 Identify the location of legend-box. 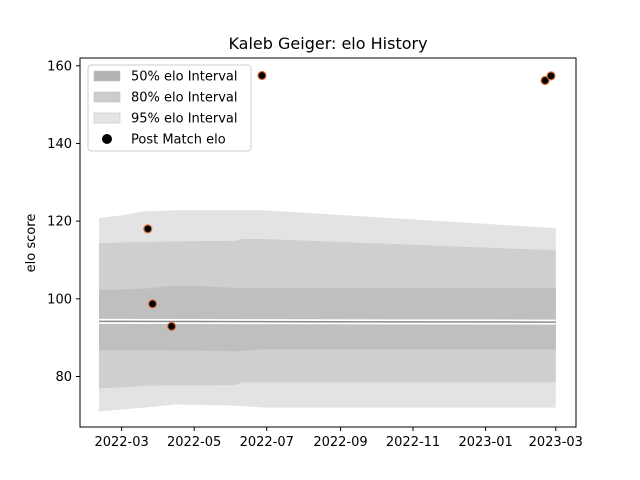
(169, 108).